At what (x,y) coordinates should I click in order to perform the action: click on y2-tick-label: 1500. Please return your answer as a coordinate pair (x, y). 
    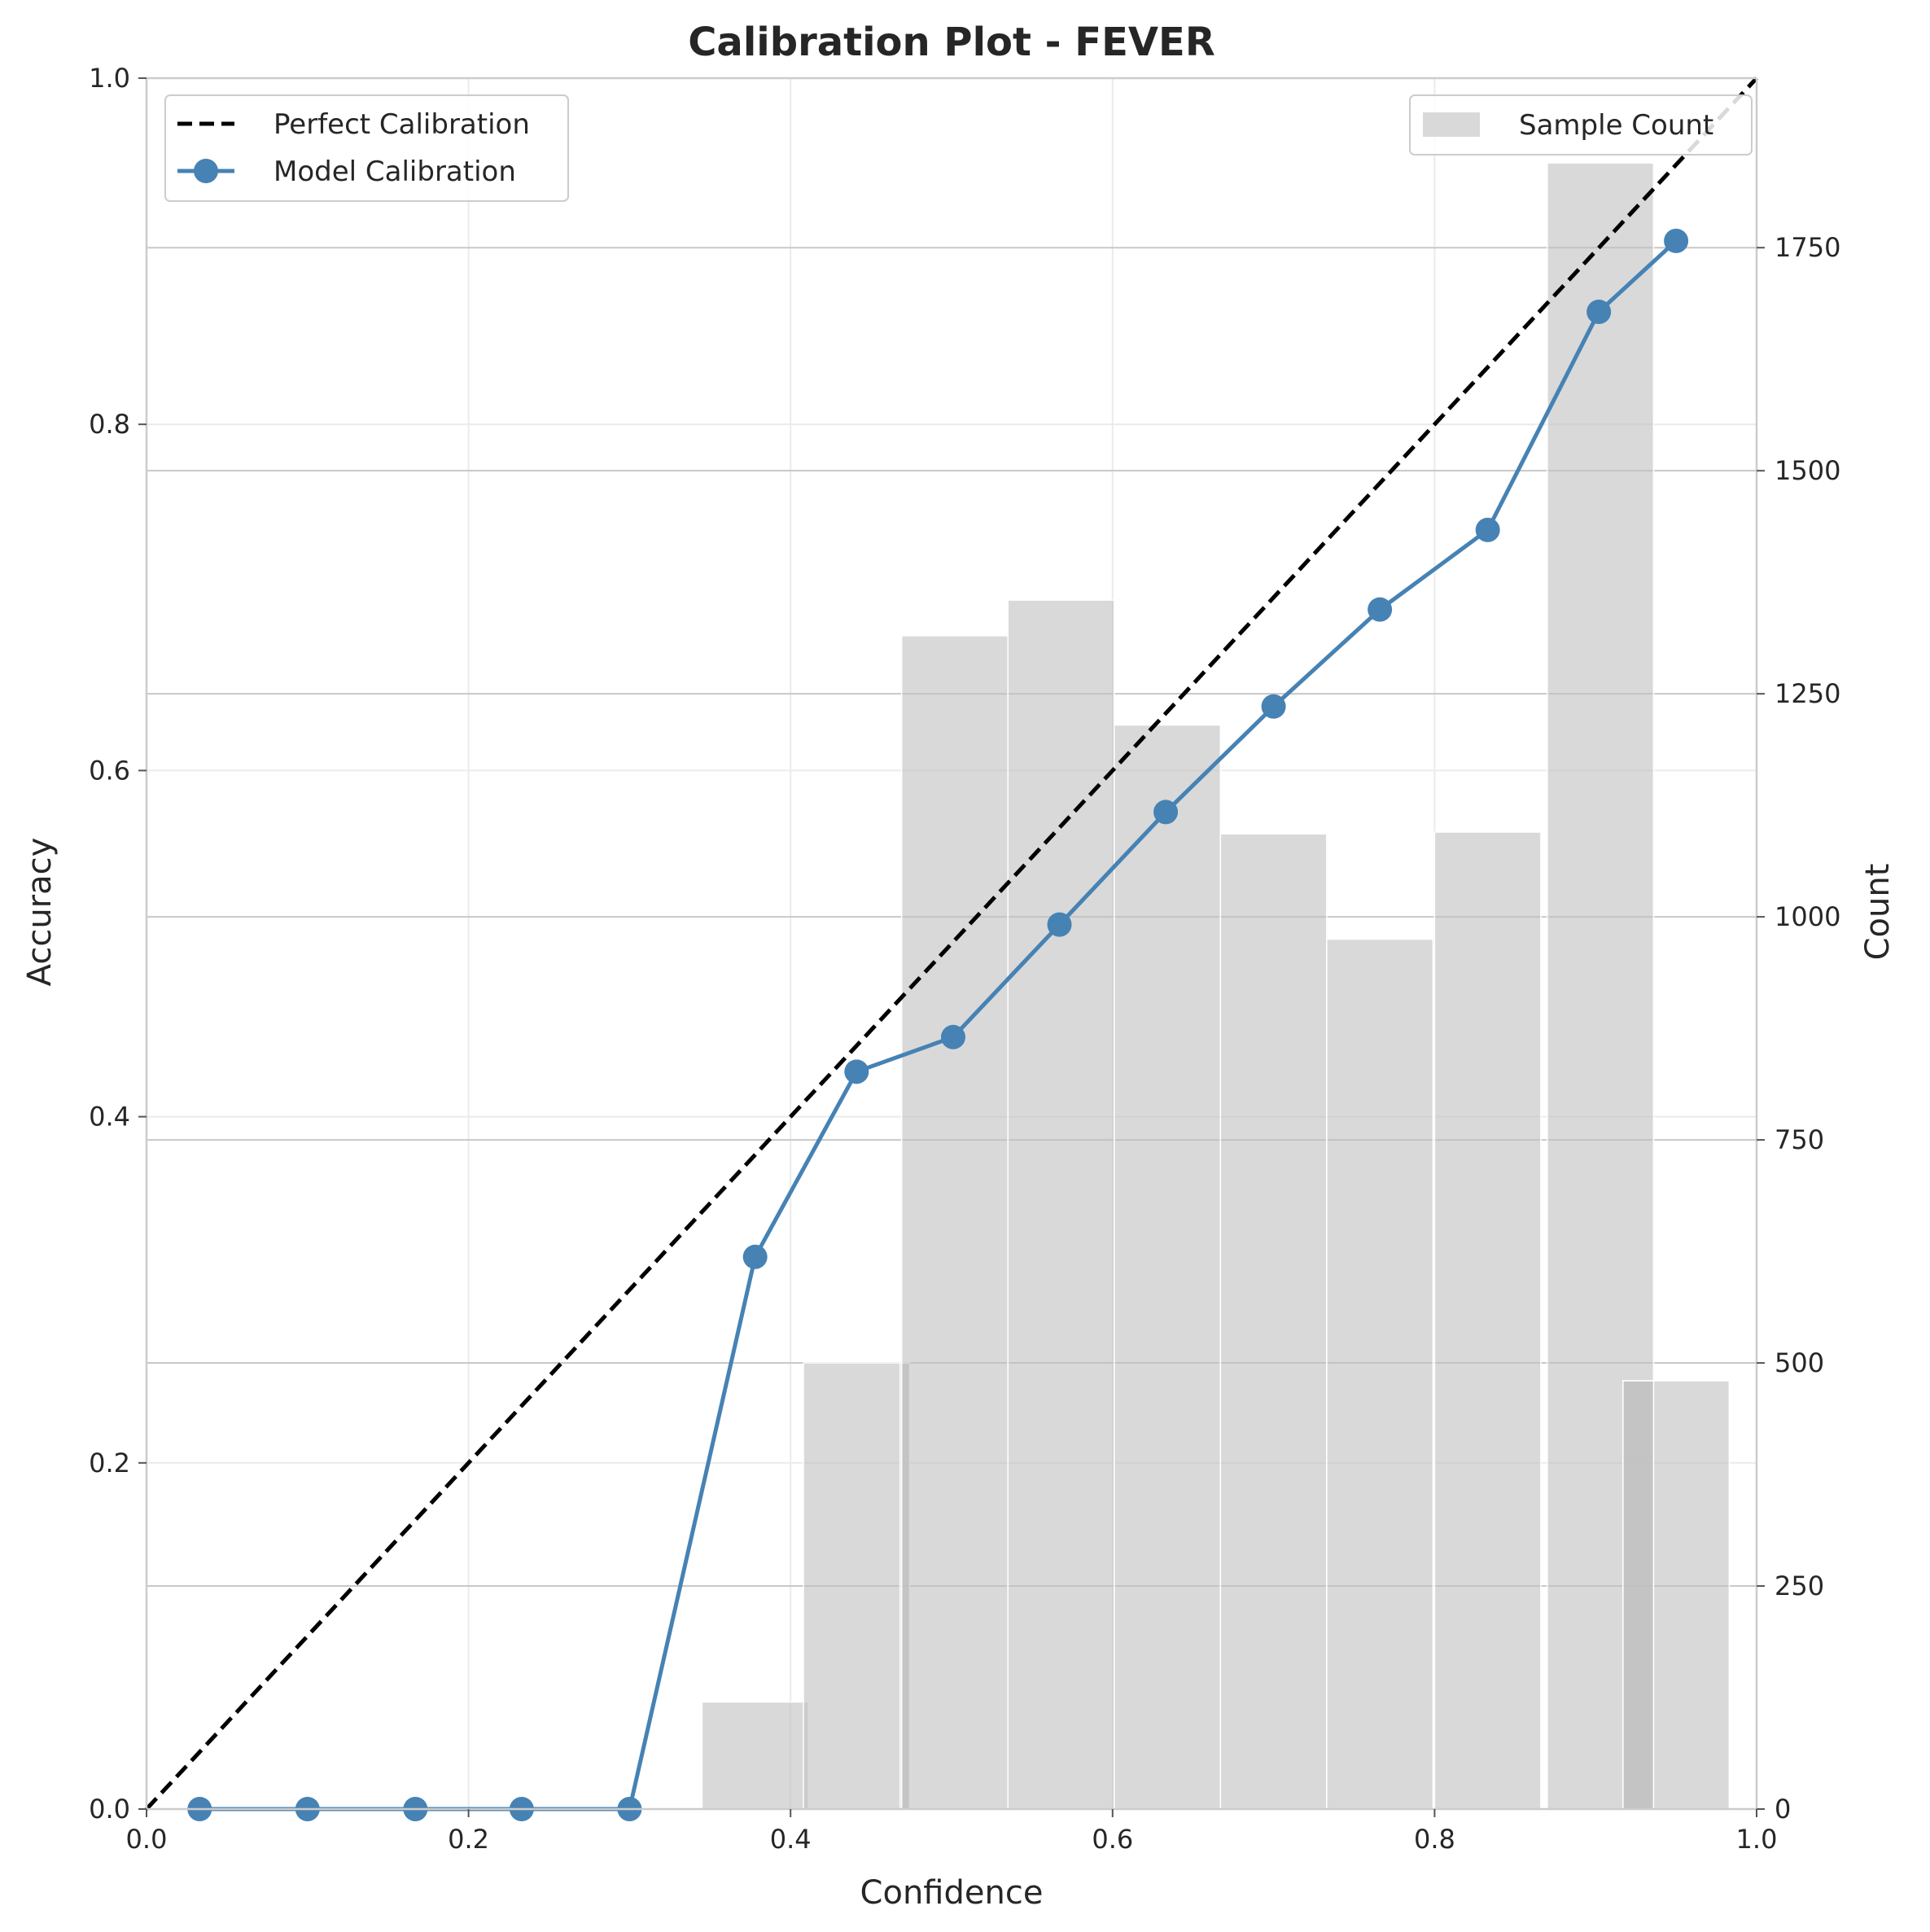
    Looking at the image, I should click on (1808, 470).